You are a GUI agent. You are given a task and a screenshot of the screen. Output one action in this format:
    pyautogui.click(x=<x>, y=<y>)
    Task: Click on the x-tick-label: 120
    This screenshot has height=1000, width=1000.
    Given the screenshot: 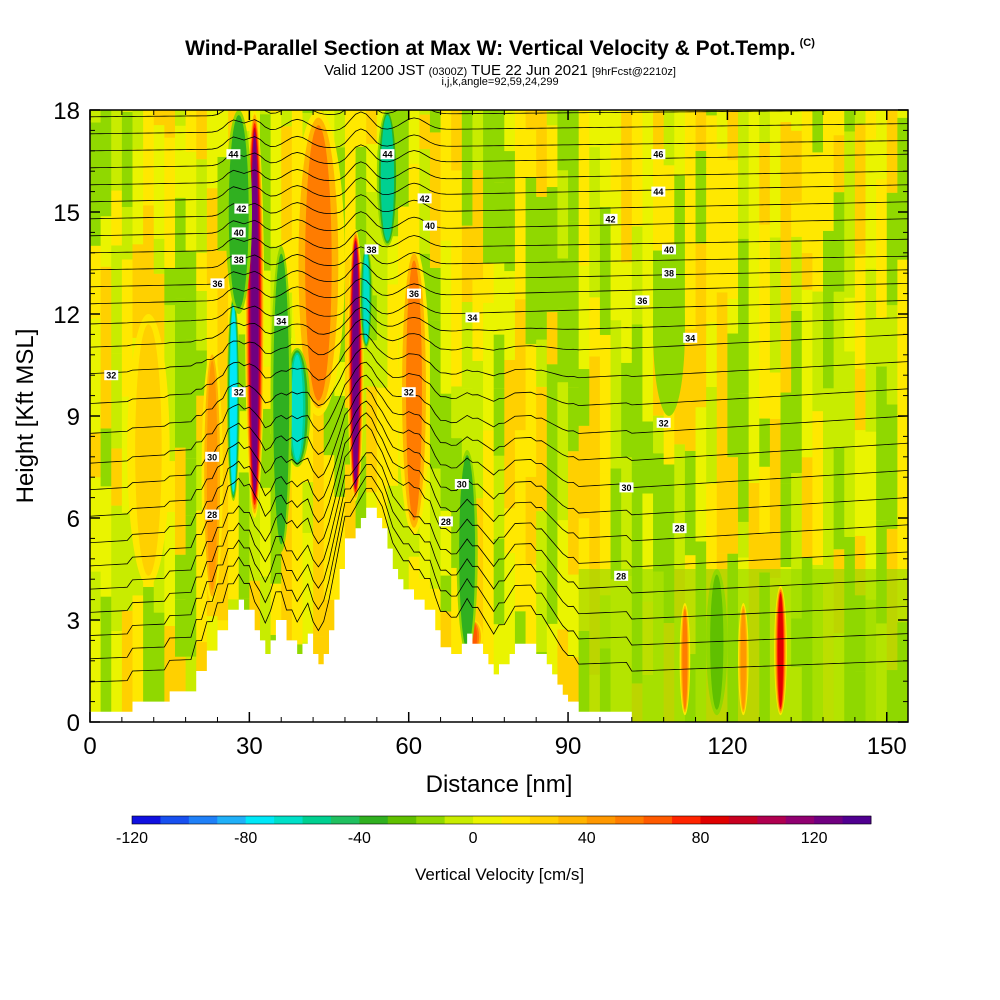 What is the action you would take?
    pyautogui.click(x=727, y=746)
    